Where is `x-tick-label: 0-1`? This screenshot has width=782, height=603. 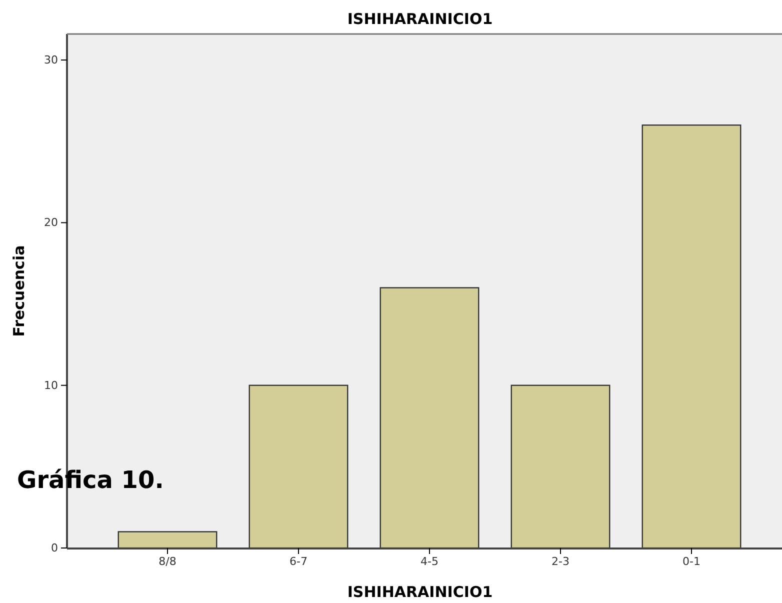
x-tick-label: 0-1 is located at coordinates (691, 561).